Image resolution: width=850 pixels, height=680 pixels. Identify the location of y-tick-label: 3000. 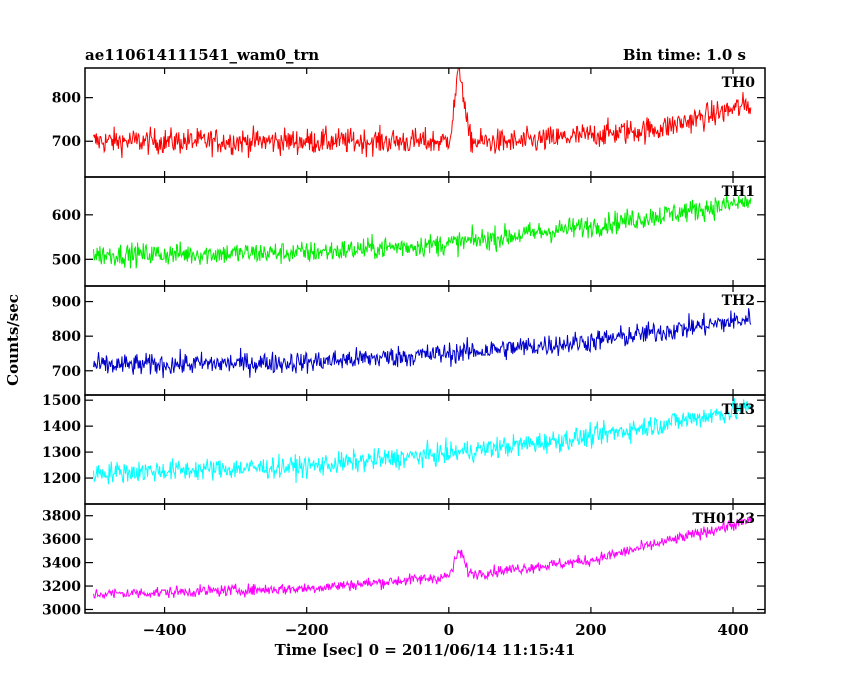
(61, 610).